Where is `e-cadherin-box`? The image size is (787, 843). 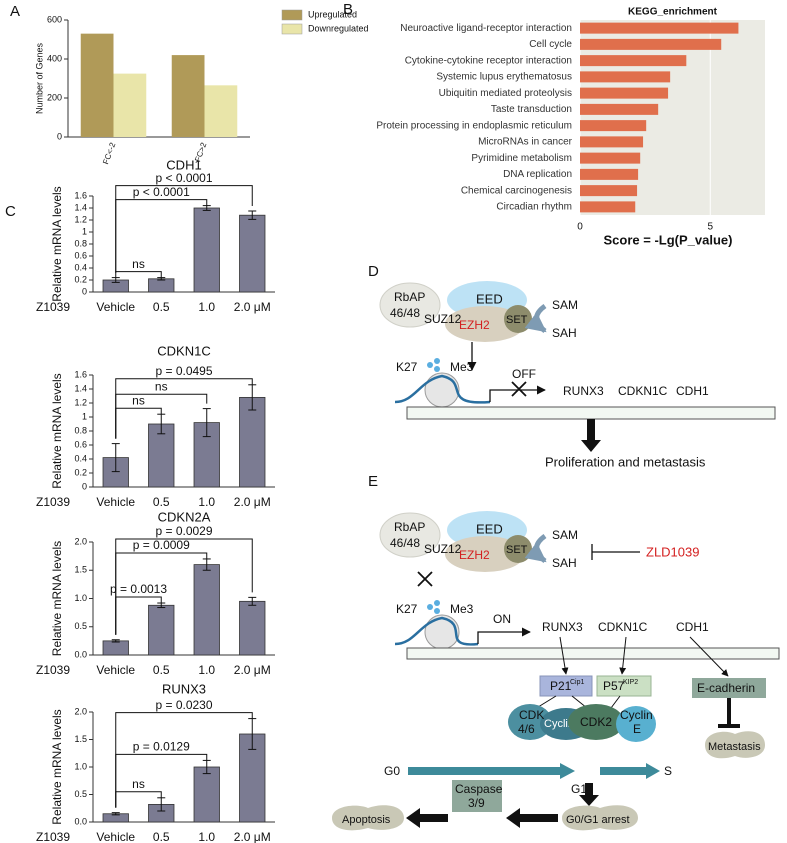 e-cadherin-box is located at coordinates (729, 688).